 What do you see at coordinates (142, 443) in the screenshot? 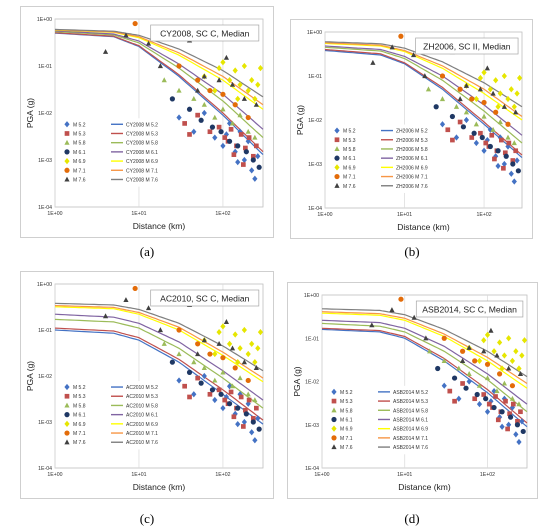
I see `legend-line-label: AC2010 M 7.6` at bounding box center [142, 443].